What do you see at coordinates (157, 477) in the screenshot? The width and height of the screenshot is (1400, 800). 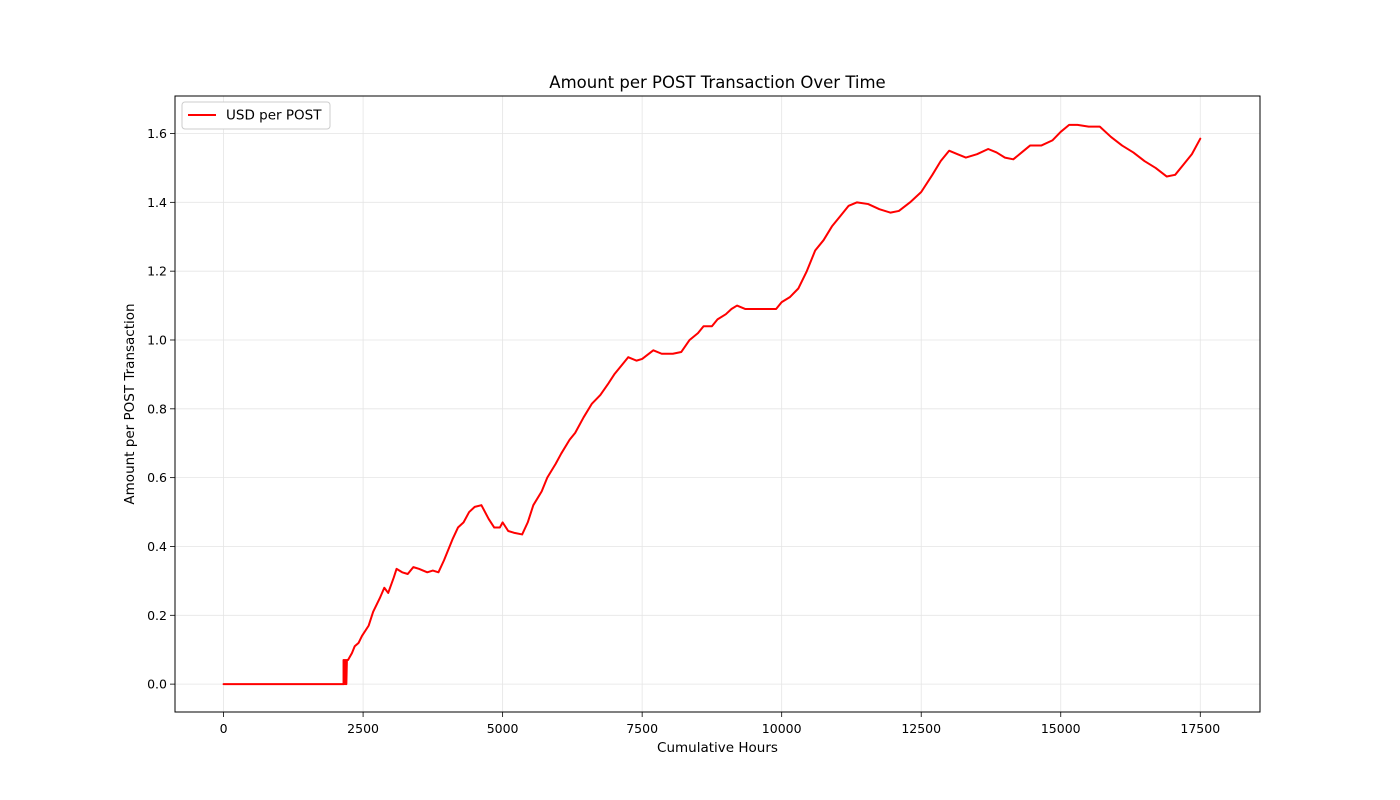 I see `y-tick-label: 0.6` at bounding box center [157, 477].